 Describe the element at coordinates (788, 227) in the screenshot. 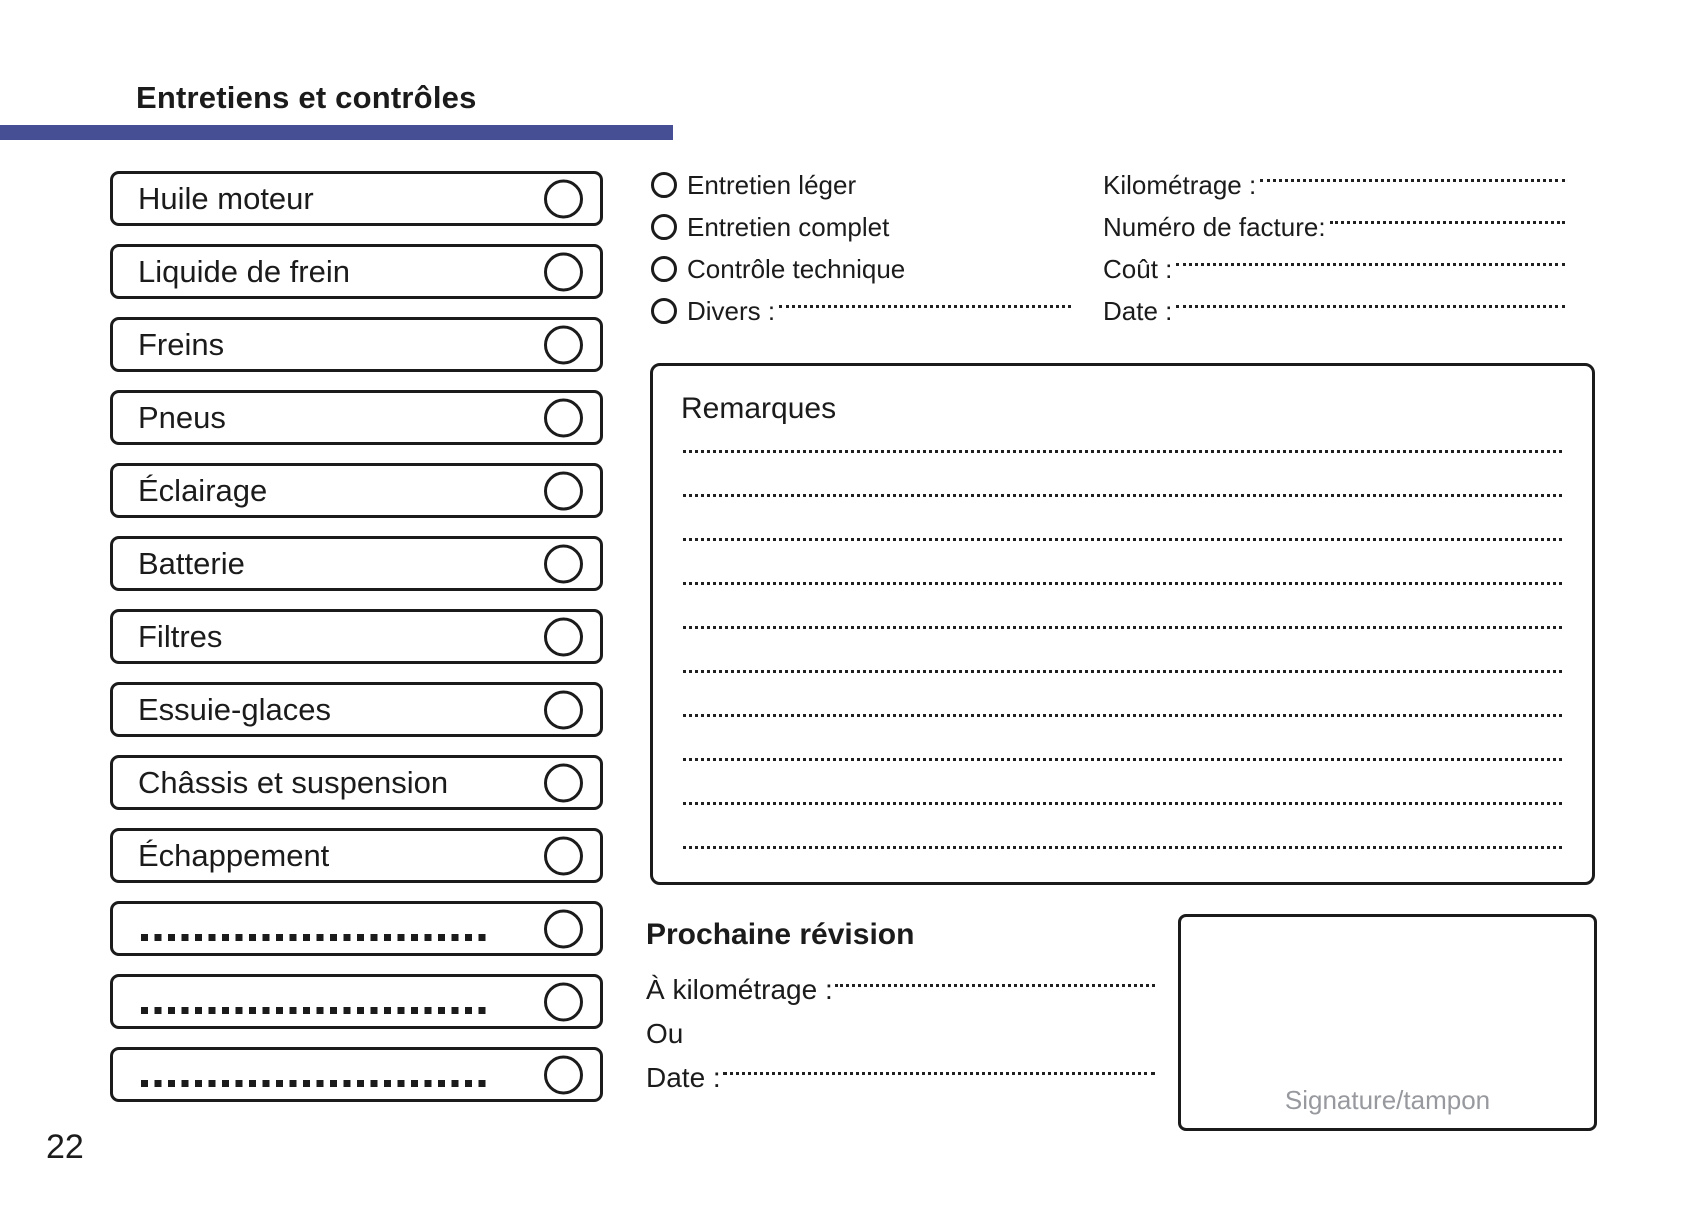

I see `option-label: Entretien complet` at that location.